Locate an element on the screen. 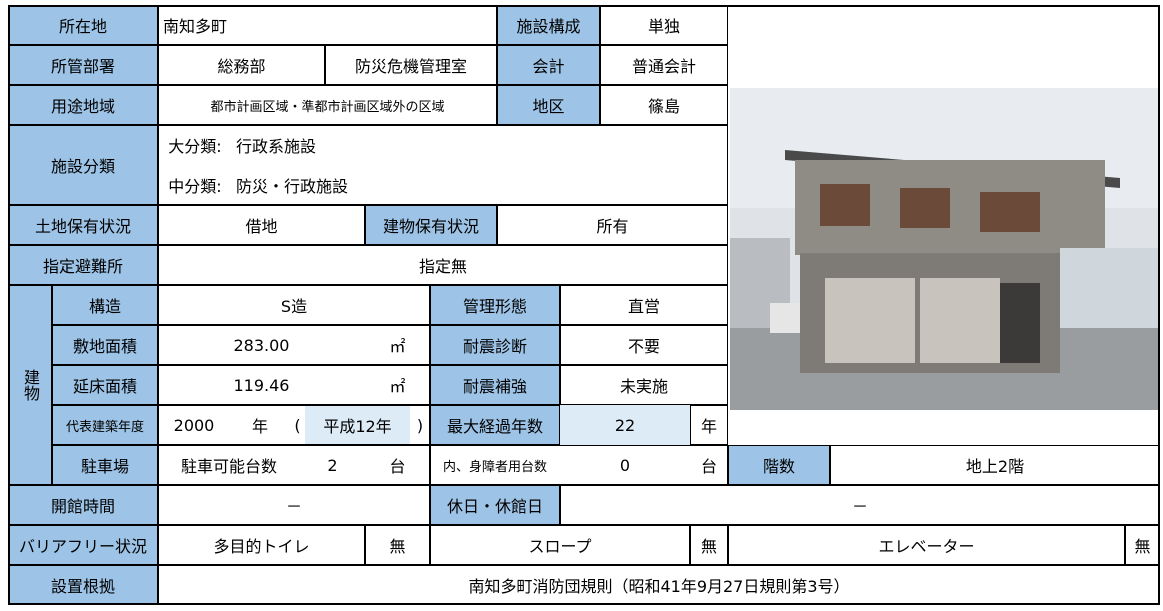  value-cell: エレベーター is located at coordinates (926, 545).